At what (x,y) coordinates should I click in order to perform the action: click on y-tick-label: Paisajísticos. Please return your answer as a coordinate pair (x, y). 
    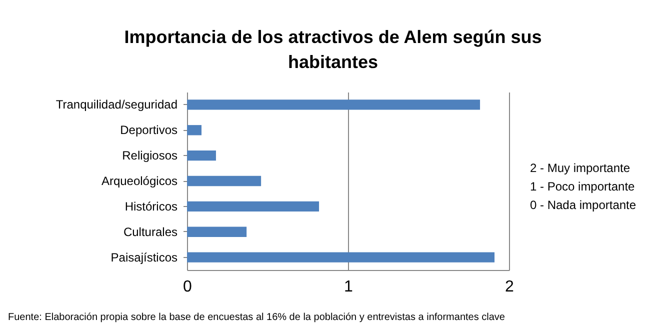
    Looking at the image, I should click on (144, 257).